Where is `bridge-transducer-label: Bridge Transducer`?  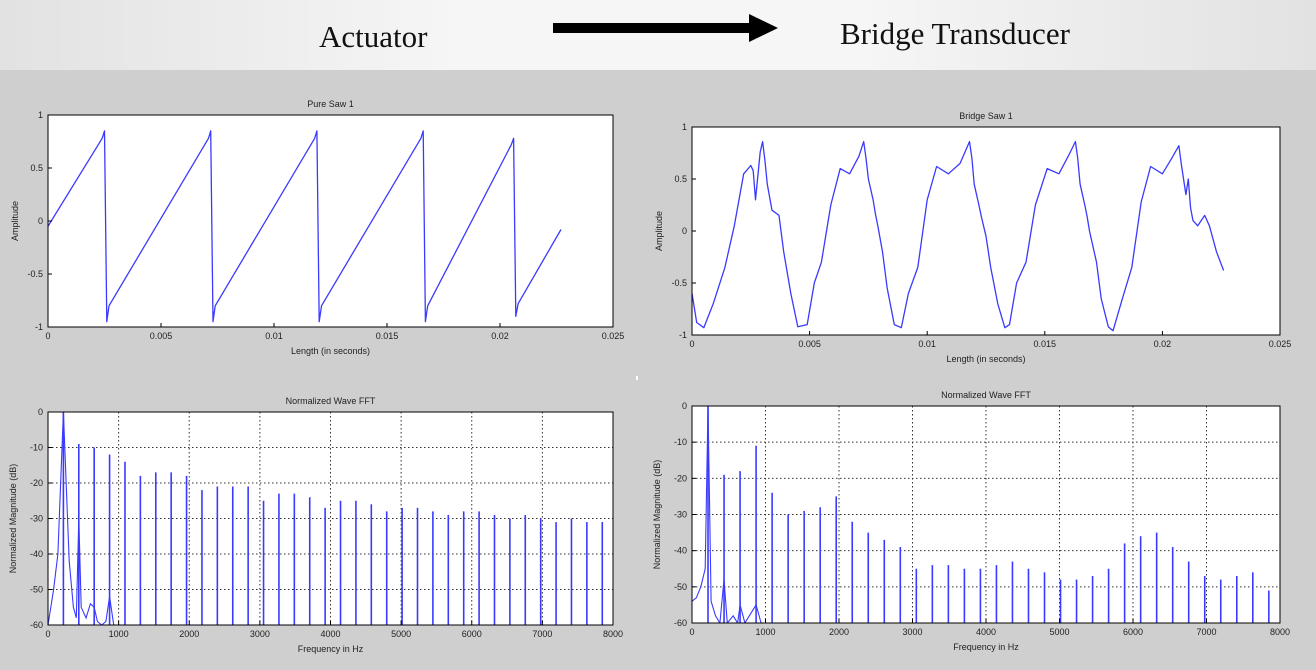 bridge-transducer-label: Bridge Transducer is located at coordinates (955, 33).